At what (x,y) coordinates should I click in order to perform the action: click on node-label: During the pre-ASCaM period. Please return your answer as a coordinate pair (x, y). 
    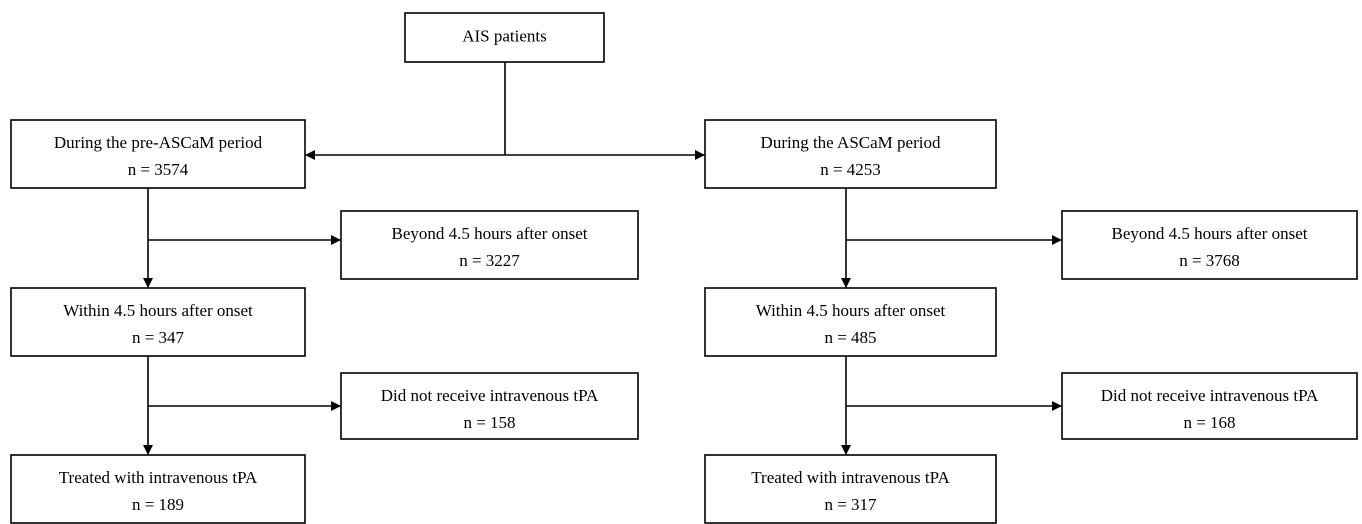
    Looking at the image, I should click on (158, 142).